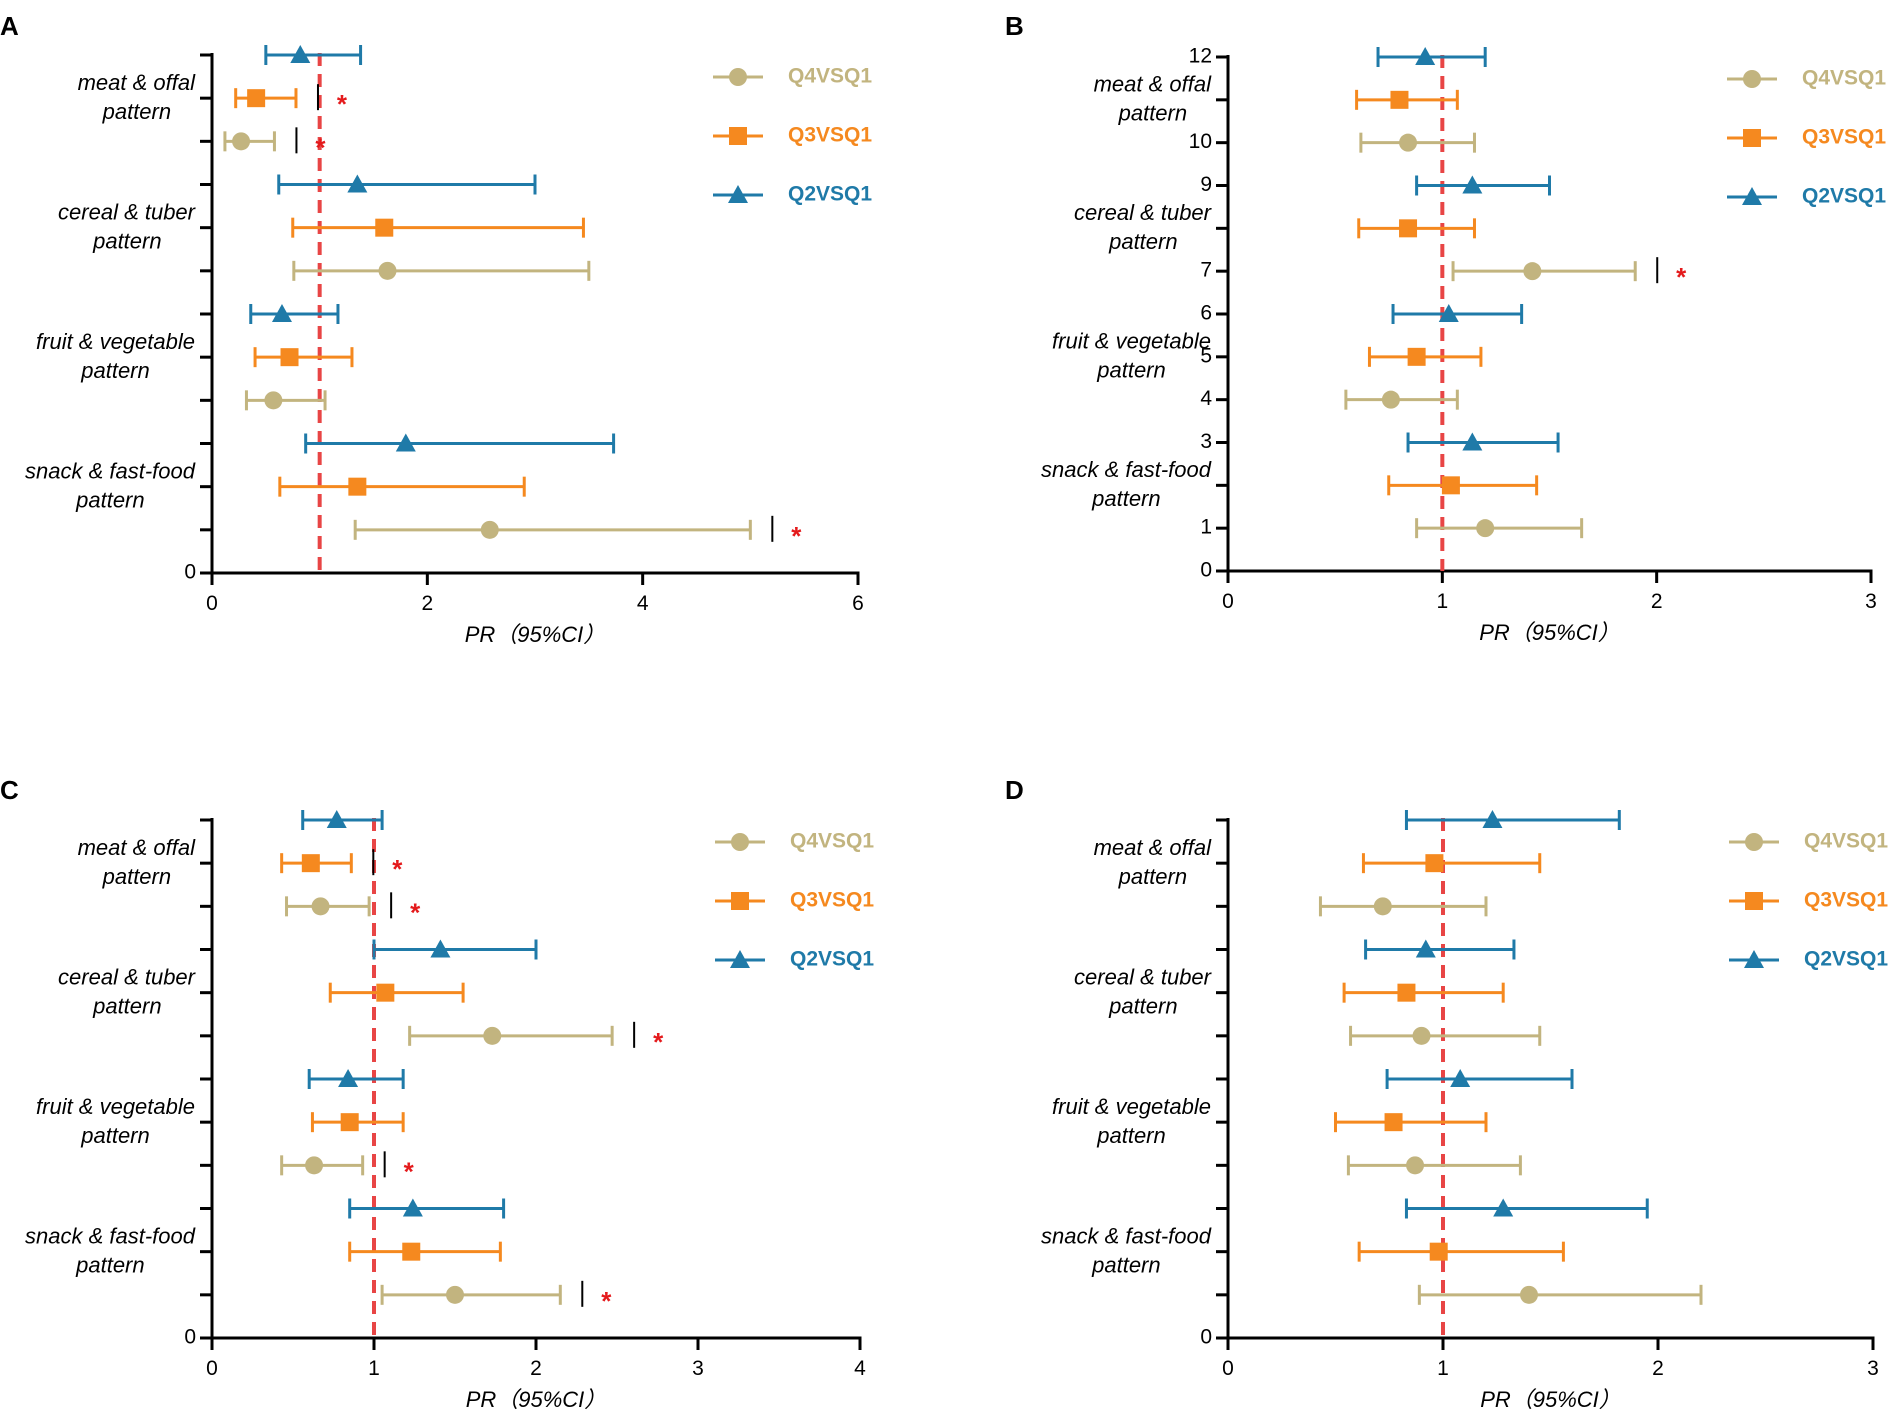 The width and height of the screenshot is (1896, 1412). I want to click on y-tick-label: 10, so click(1200, 141).